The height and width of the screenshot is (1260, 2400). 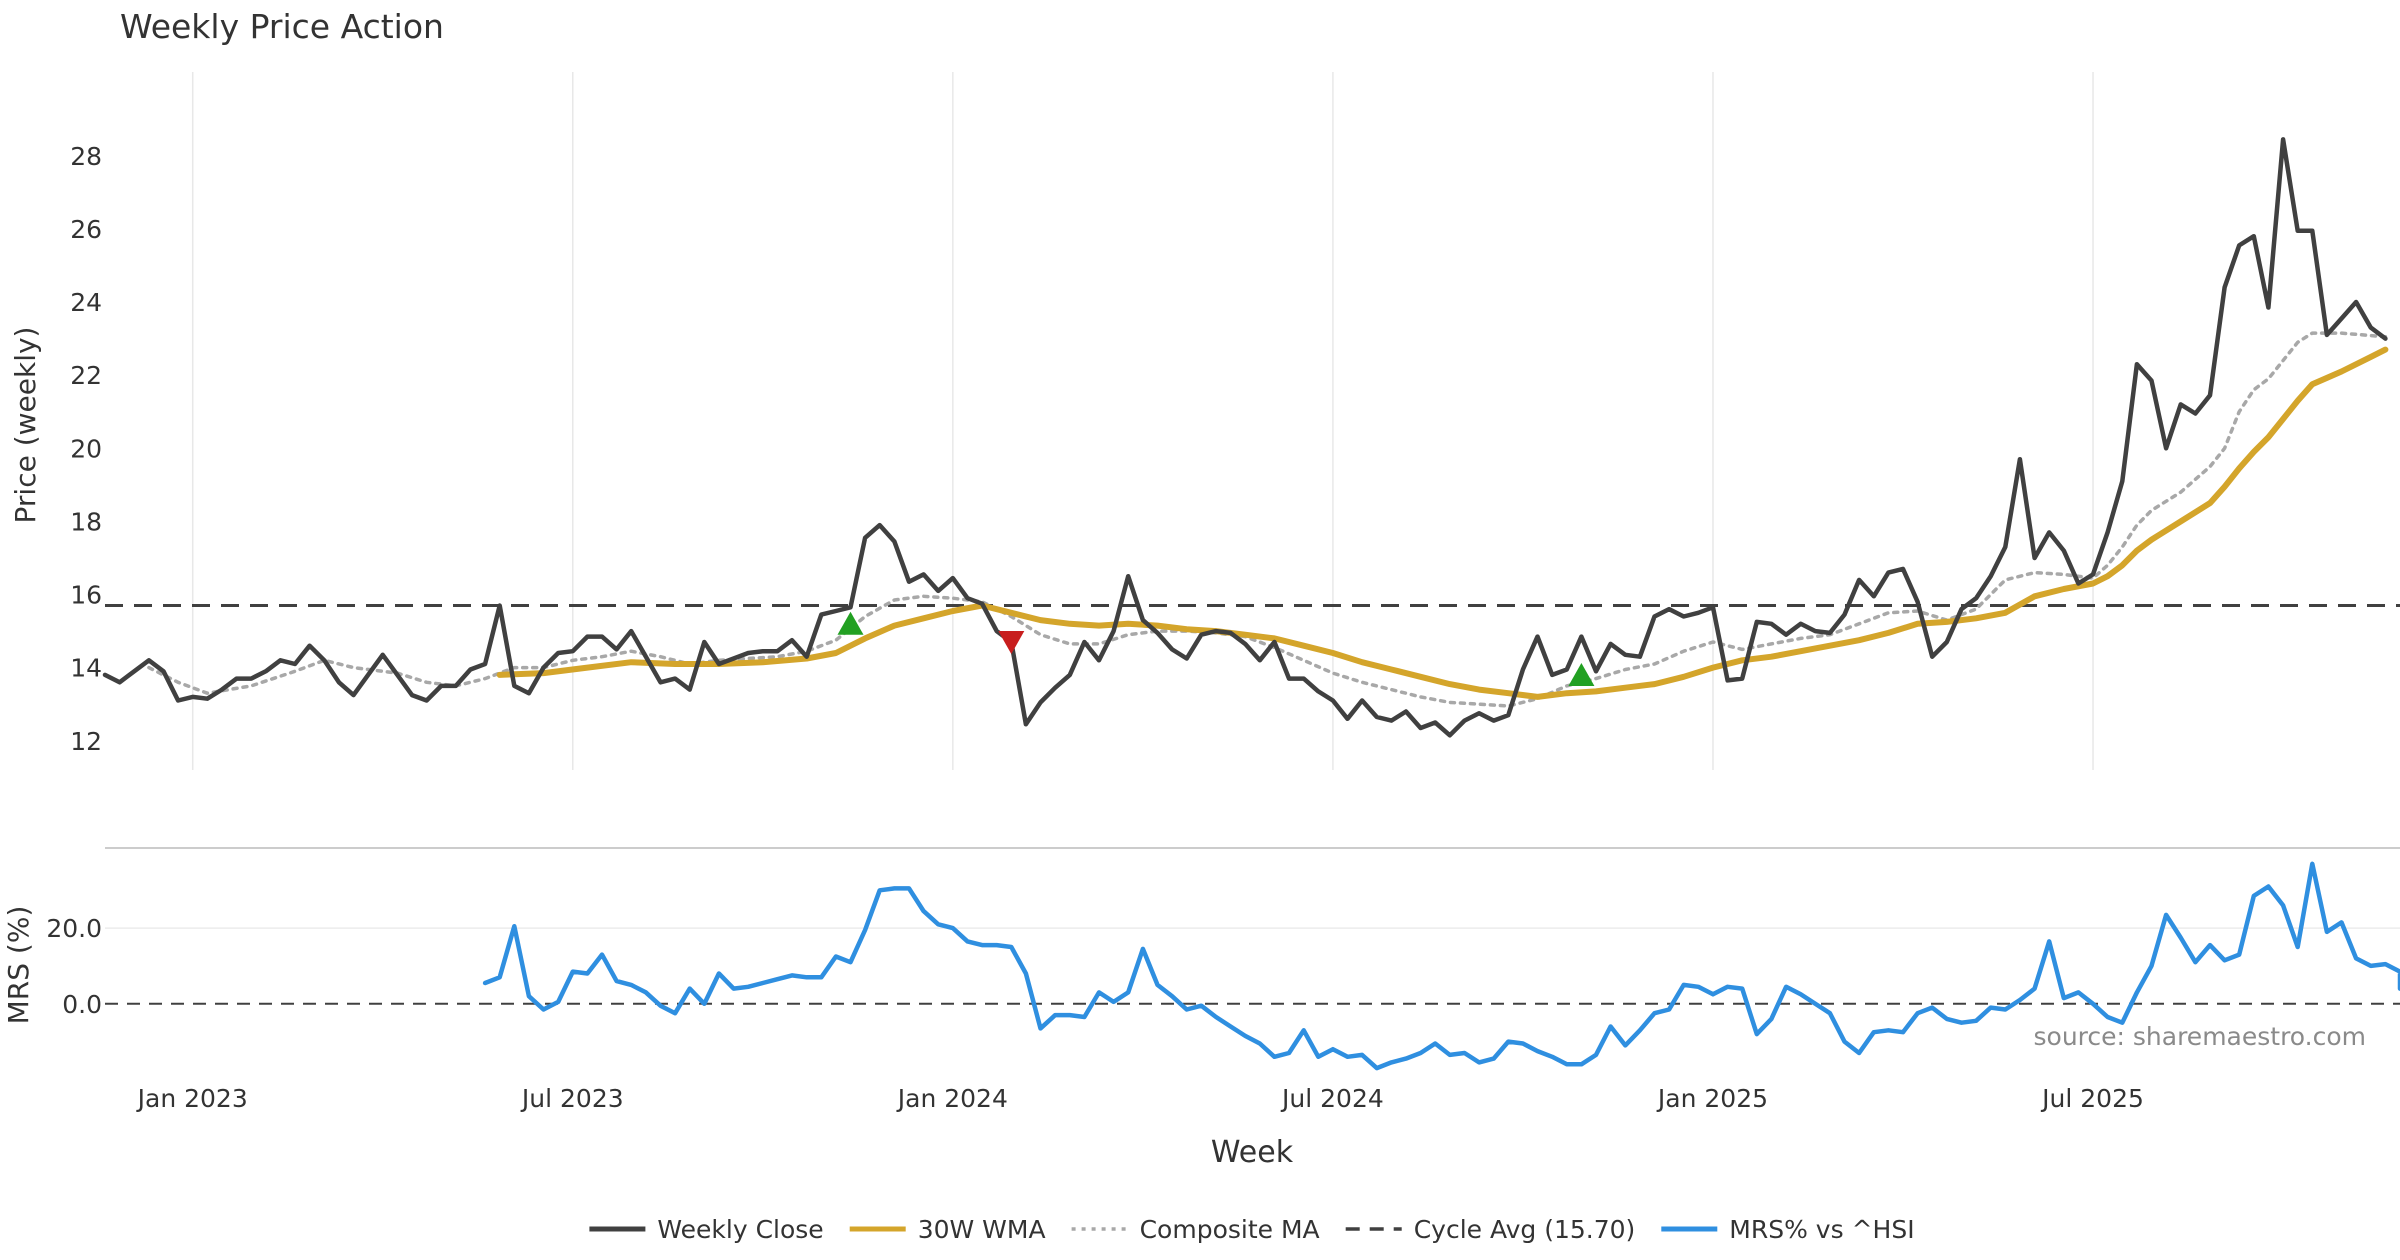 What do you see at coordinates (1821, 1229) in the screenshot?
I see `legend-label: MRS% vs ^HSI` at bounding box center [1821, 1229].